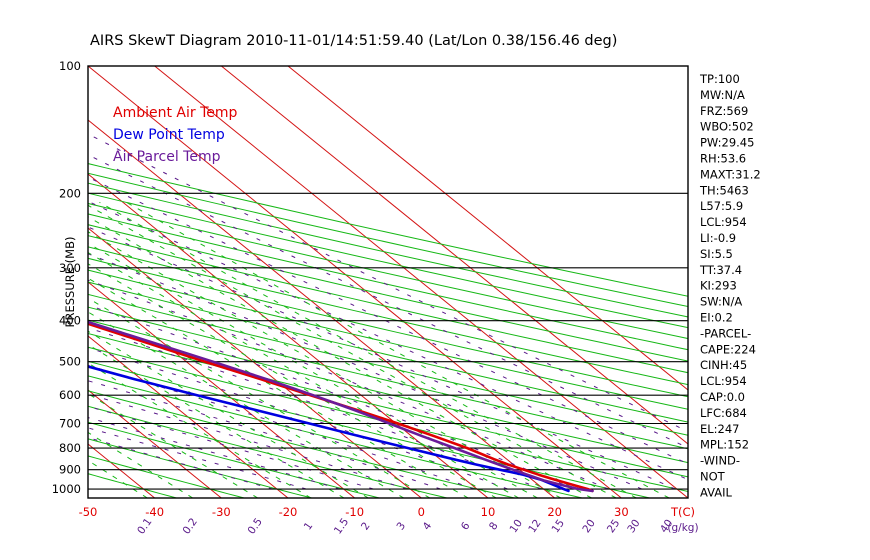 Image resolution: width=870 pixels, height=560 pixels. Describe the element at coordinates (70, 282) in the screenshot. I see `pressure-axis-label: PRESSURE (MB)` at that location.